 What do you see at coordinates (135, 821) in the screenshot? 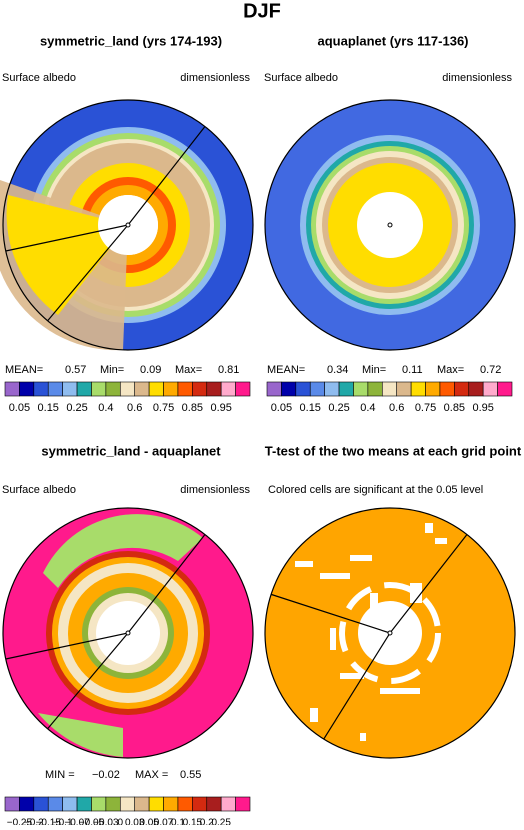
I see `colorbar-label: 0.03` at bounding box center [135, 821].